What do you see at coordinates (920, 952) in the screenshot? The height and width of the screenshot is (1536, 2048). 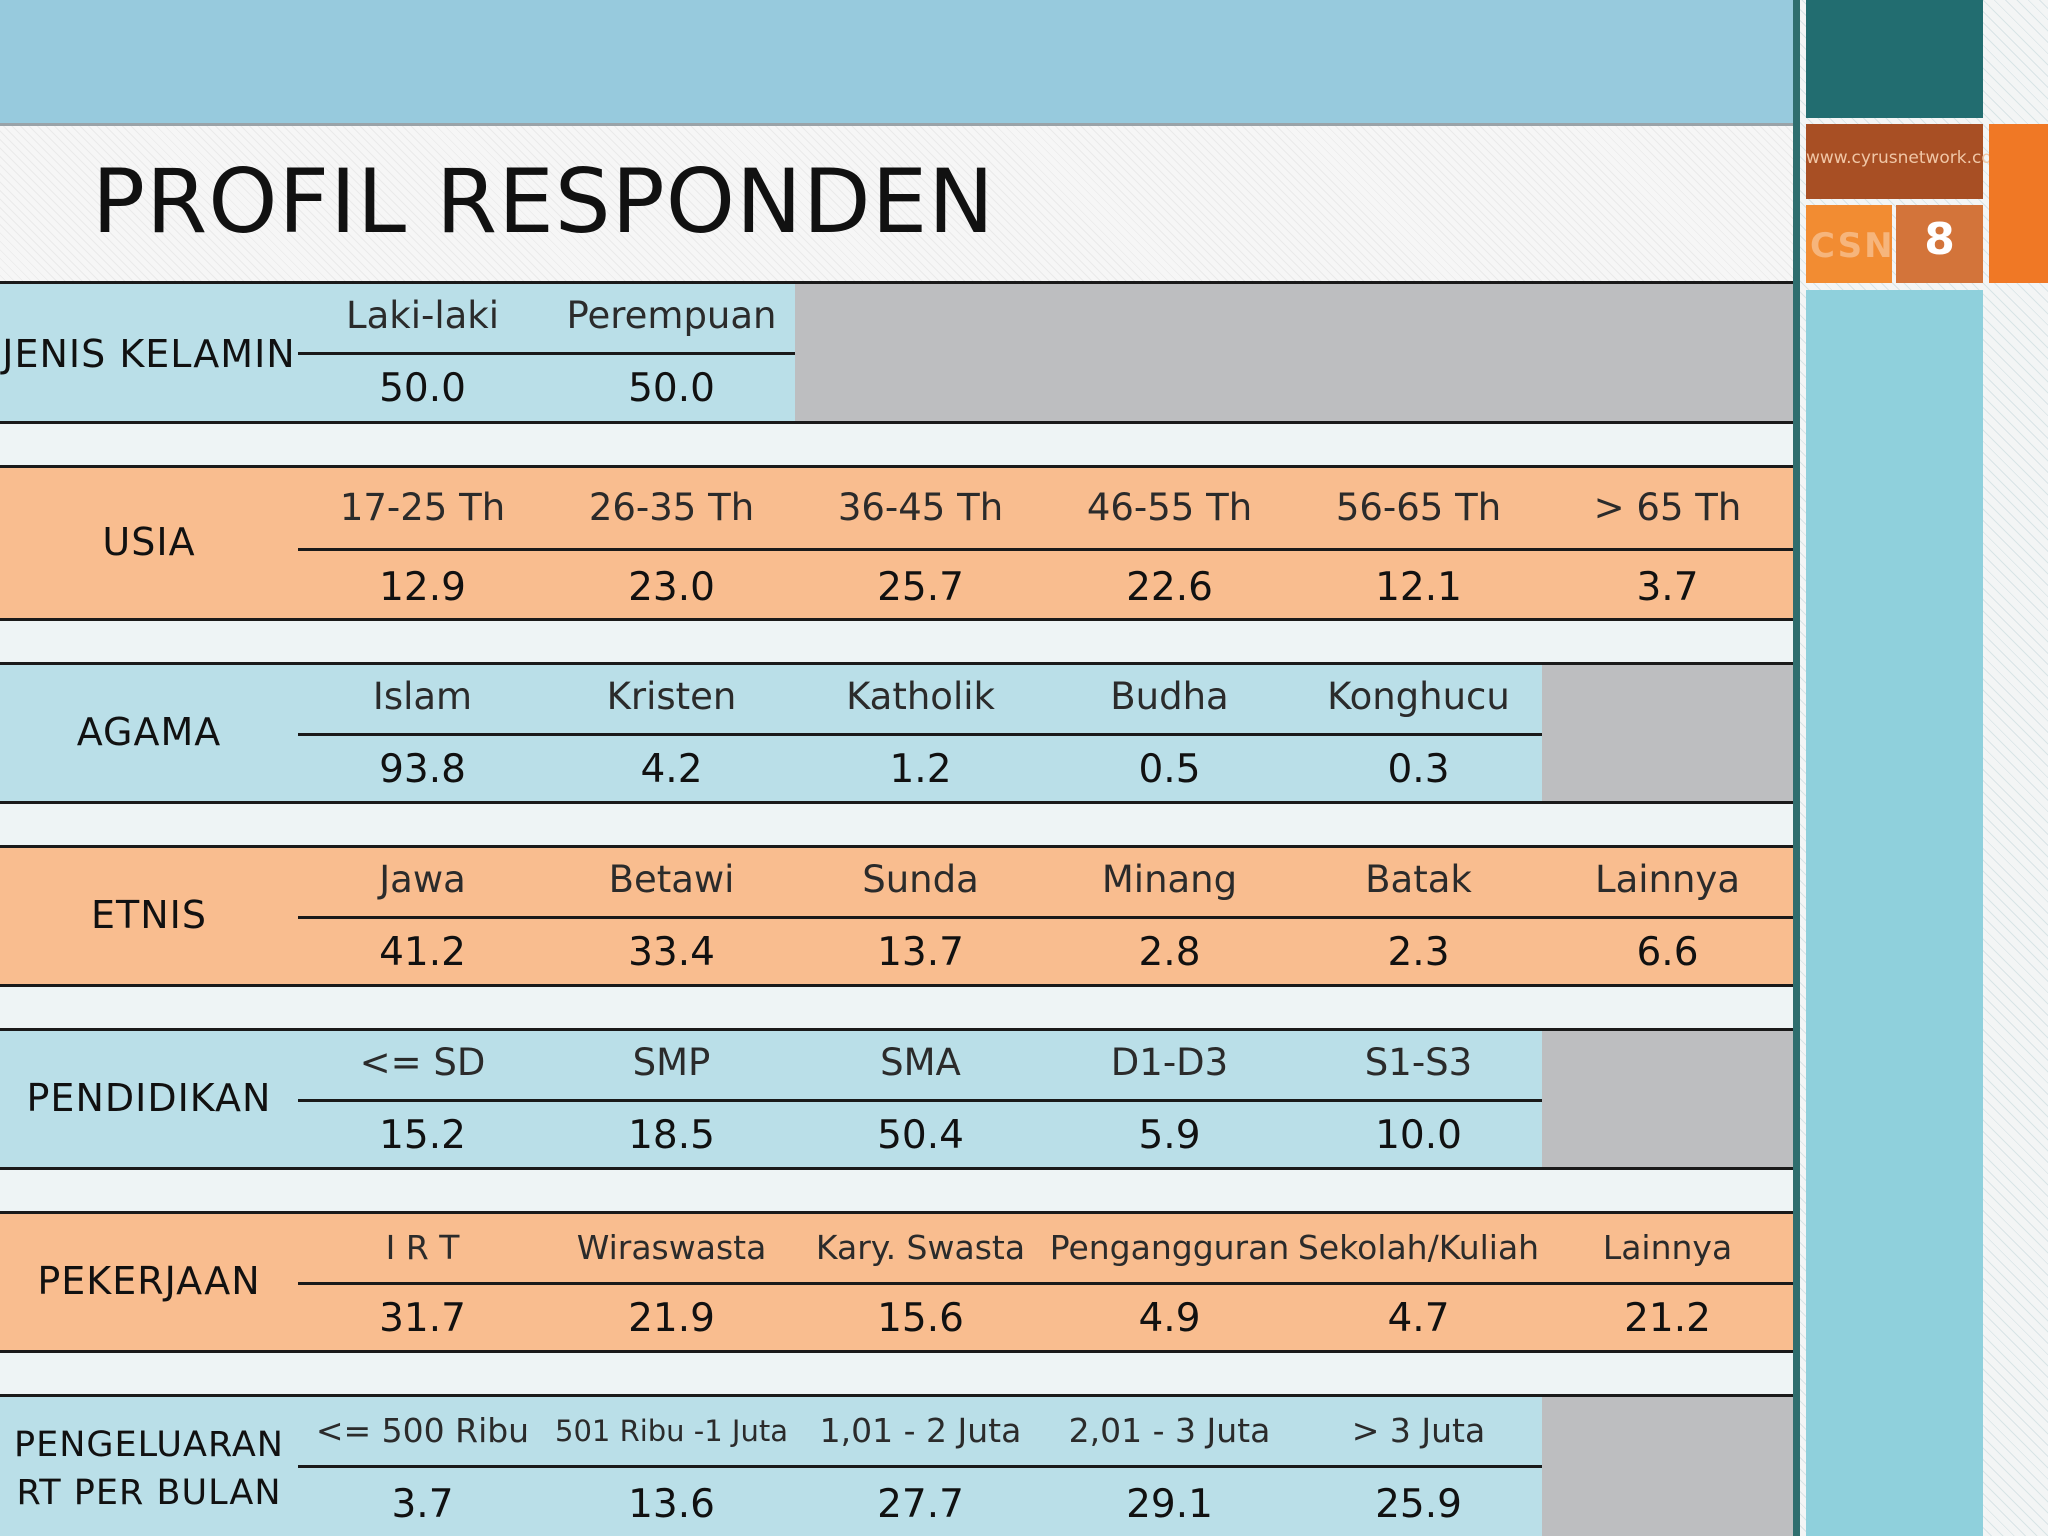 I see `data-value: 13.7` at bounding box center [920, 952].